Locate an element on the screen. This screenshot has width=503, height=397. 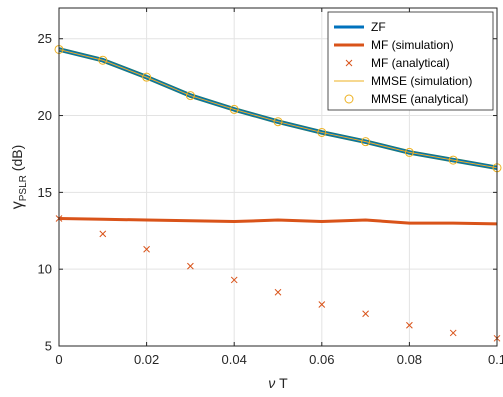
series-line-mf-simulation is located at coordinates (278, 221).